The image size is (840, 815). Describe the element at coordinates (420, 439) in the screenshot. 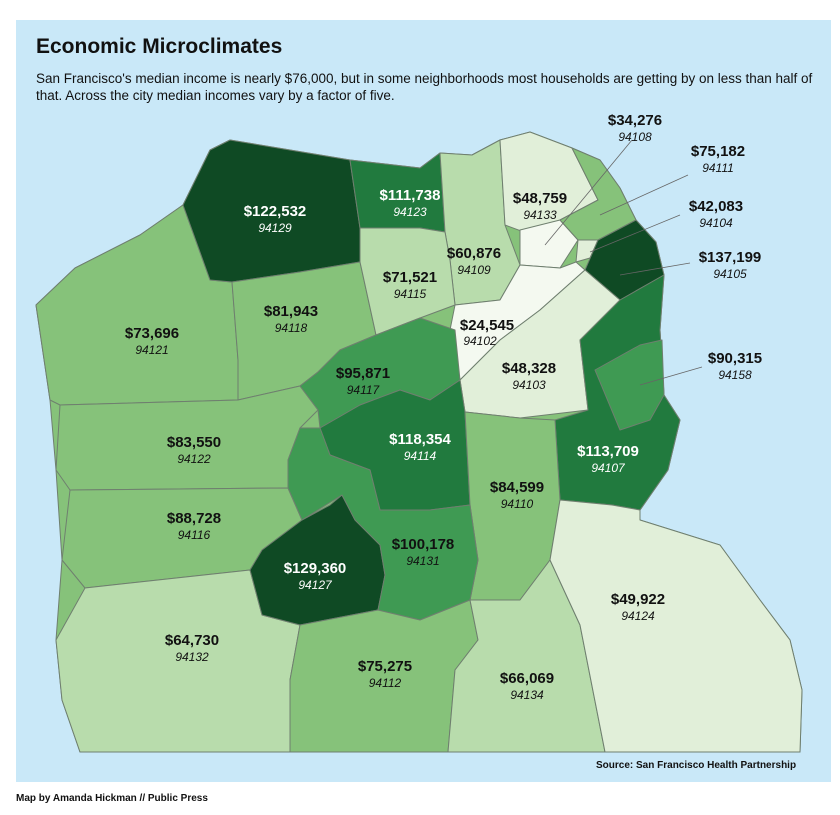

I see `income-94114: $118,354` at that location.